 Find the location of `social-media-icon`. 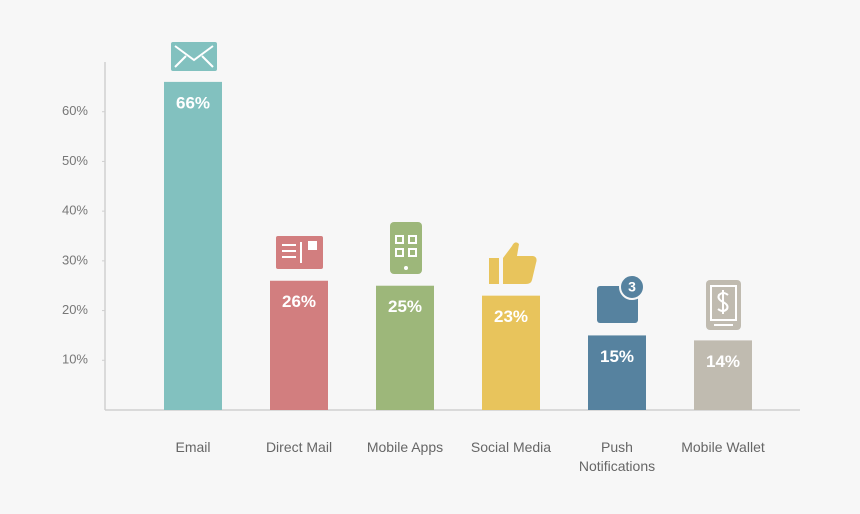

social-media-icon is located at coordinates (513, 263).